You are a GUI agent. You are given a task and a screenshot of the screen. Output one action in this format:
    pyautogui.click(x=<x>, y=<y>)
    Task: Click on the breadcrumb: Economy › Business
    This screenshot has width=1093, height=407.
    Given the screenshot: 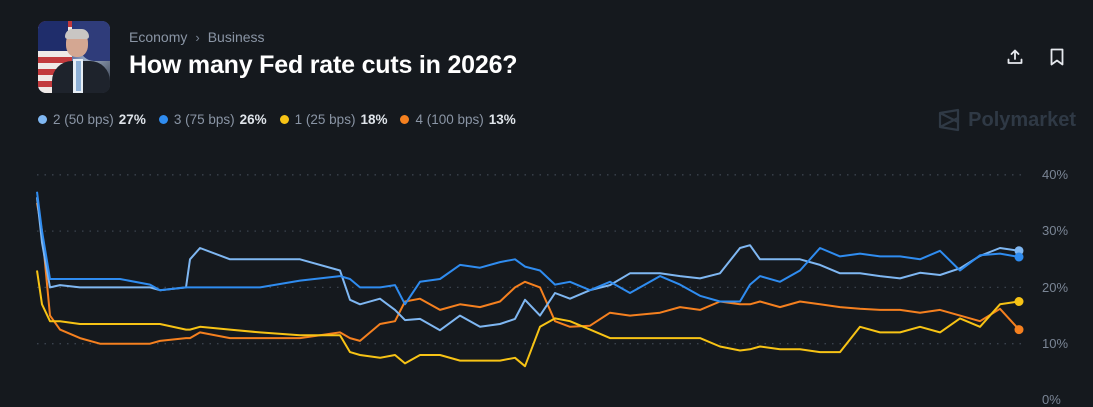 What is the action you would take?
    pyautogui.click(x=197, y=37)
    